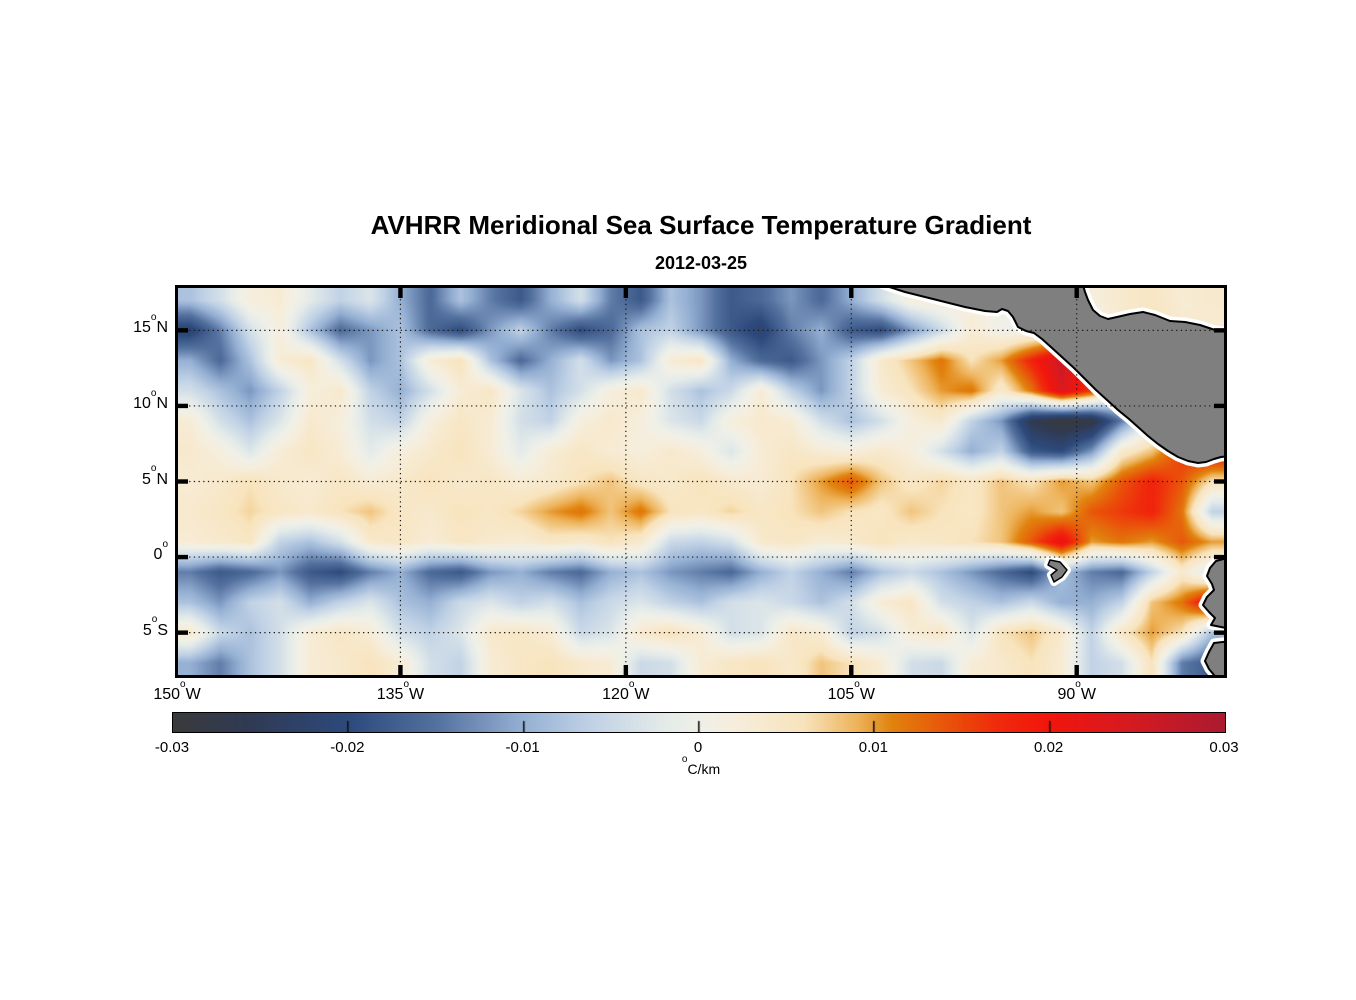 This screenshot has width=1356, height=1000. Describe the element at coordinates (142, 328) in the screenshot. I see `y-tick-value: 15` at that location.